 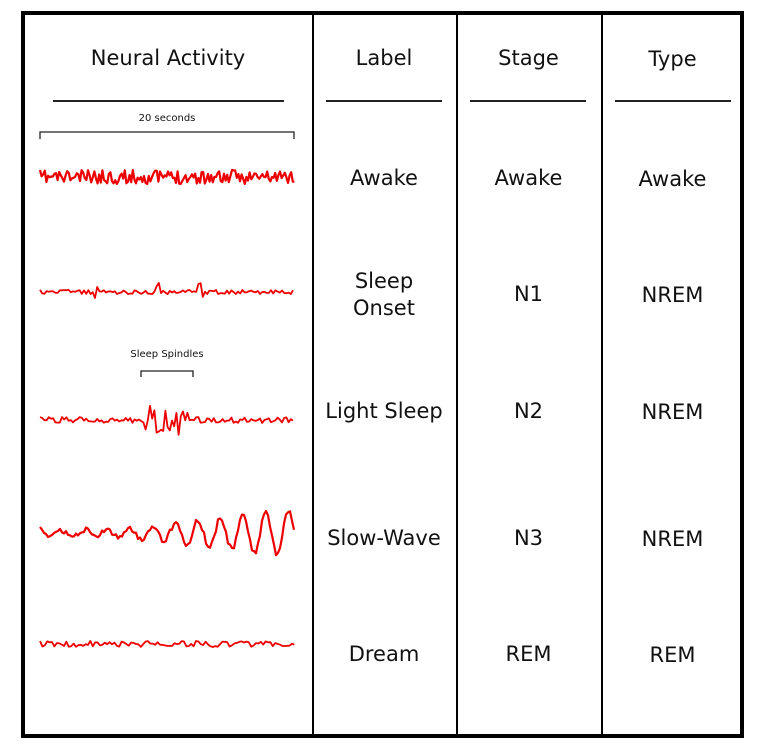 I want to click on row-5-type: REM, so click(x=672, y=655).